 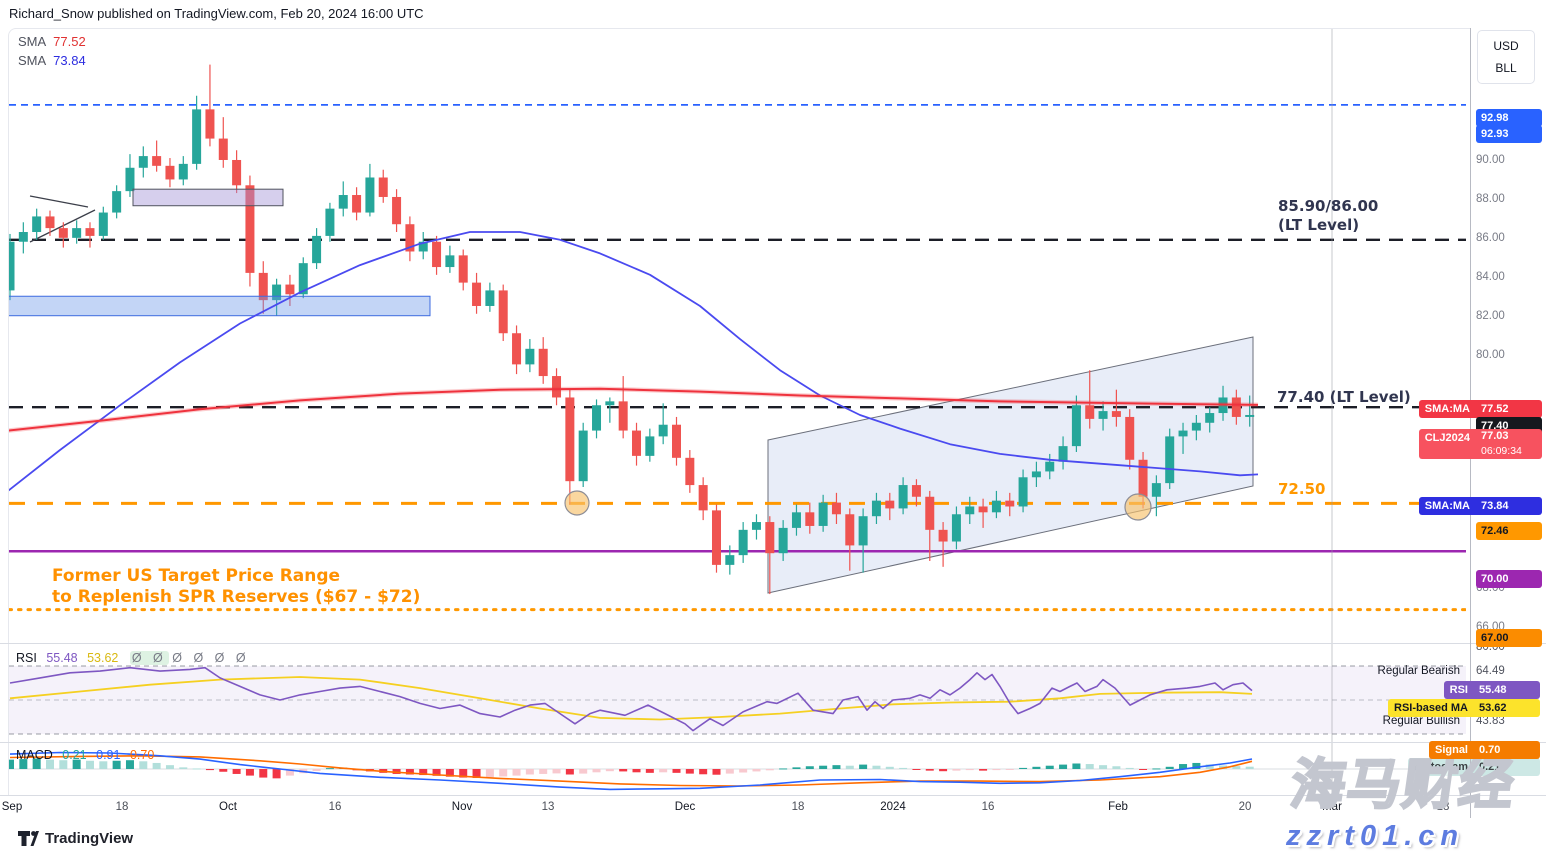 What do you see at coordinates (1421, 721) in the screenshot?
I see `regular-bullish-label: Regular Bullish` at bounding box center [1421, 721].